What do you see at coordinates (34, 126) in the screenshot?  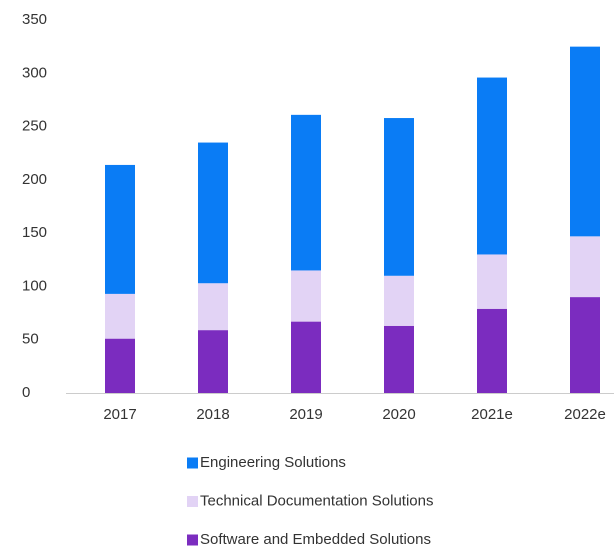 I see `y-tick-label: 250` at bounding box center [34, 126].